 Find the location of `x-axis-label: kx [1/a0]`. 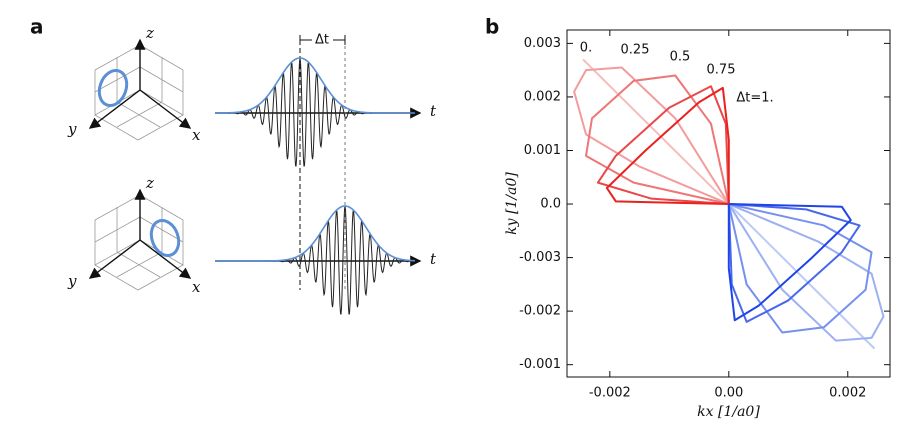

x-axis-label: kx [1/a0] is located at coordinates (728, 412).